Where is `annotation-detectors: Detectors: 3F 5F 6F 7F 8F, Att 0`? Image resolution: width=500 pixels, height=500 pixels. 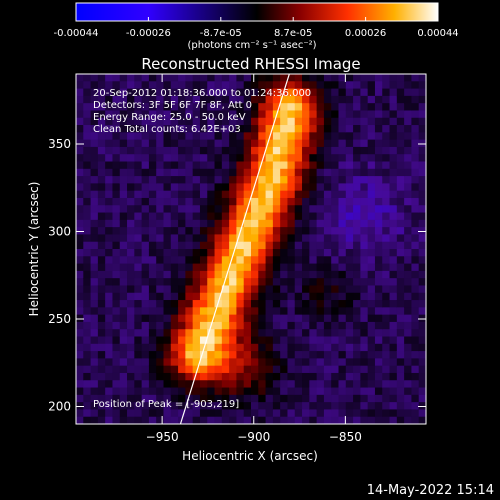
annotation-detectors: Detectors: 3F 5F 6F 7F 8F, Att 0 is located at coordinates (172, 105).